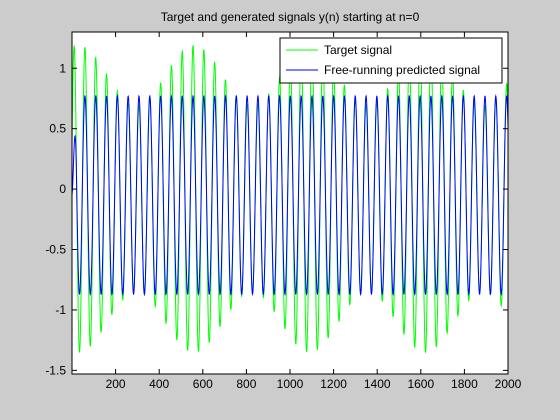 This screenshot has height=420, width=560. What do you see at coordinates (203, 384) in the screenshot?
I see `x-tick-label: 600` at bounding box center [203, 384].